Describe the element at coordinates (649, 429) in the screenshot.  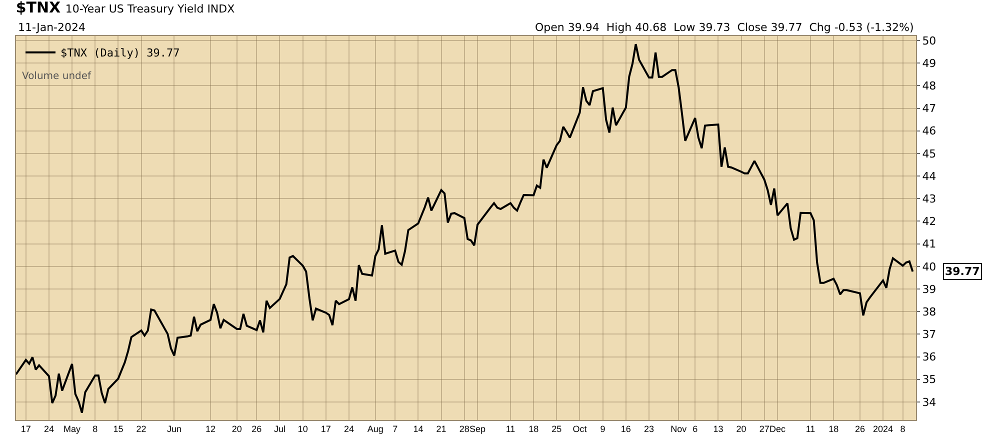
I see `x-tick-label: 23` at that location.